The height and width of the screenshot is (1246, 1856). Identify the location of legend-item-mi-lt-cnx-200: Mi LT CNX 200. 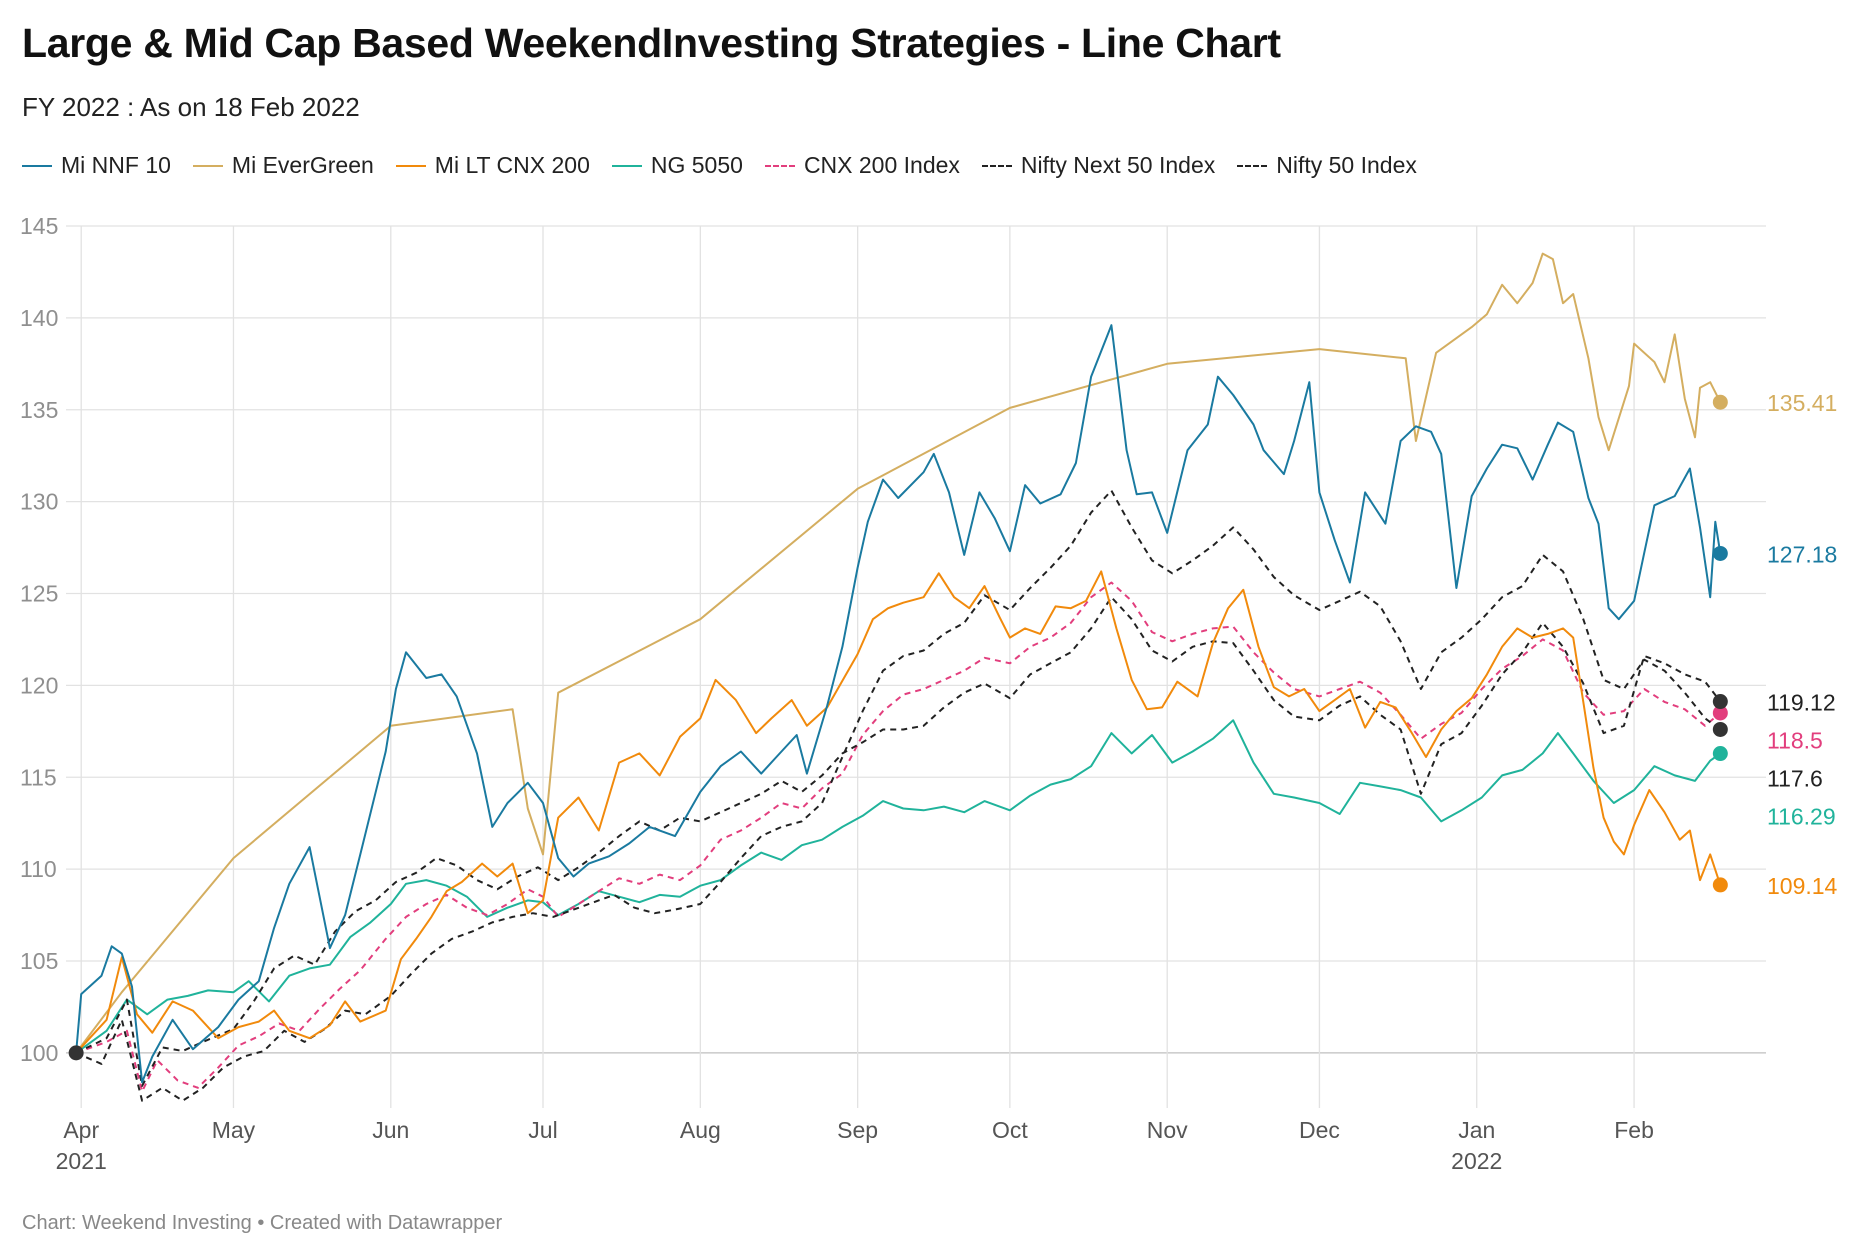
(492, 165).